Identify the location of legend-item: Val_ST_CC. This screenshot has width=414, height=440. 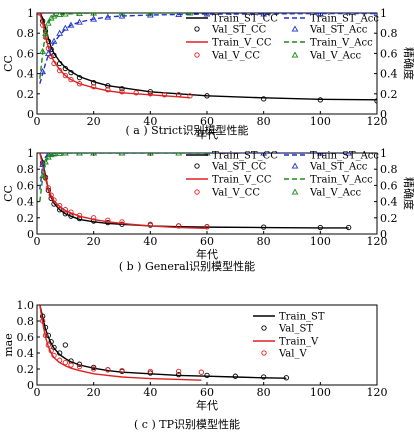
(230, 30).